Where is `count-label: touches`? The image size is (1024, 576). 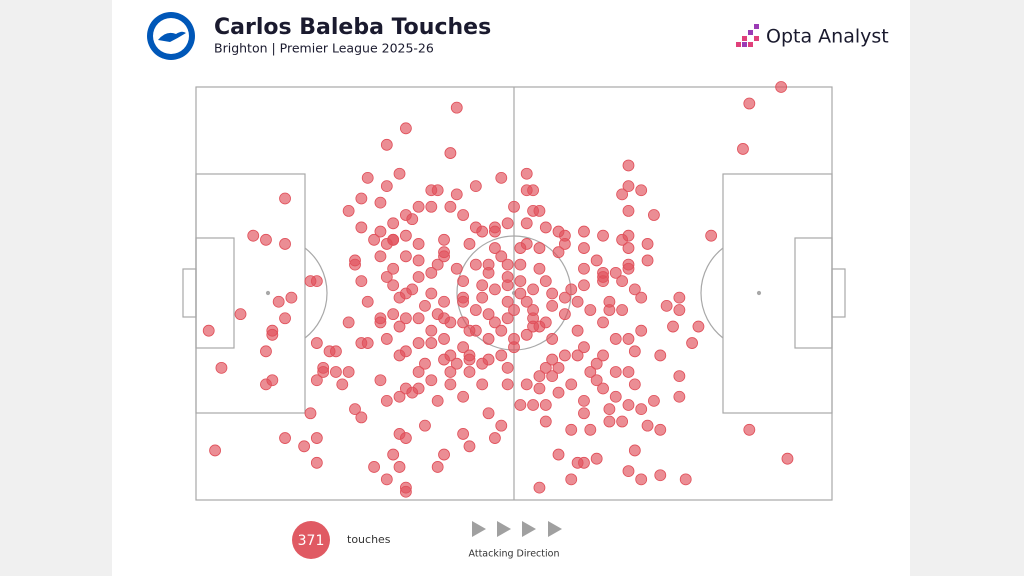 count-label: touches is located at coordinates (369, 539).